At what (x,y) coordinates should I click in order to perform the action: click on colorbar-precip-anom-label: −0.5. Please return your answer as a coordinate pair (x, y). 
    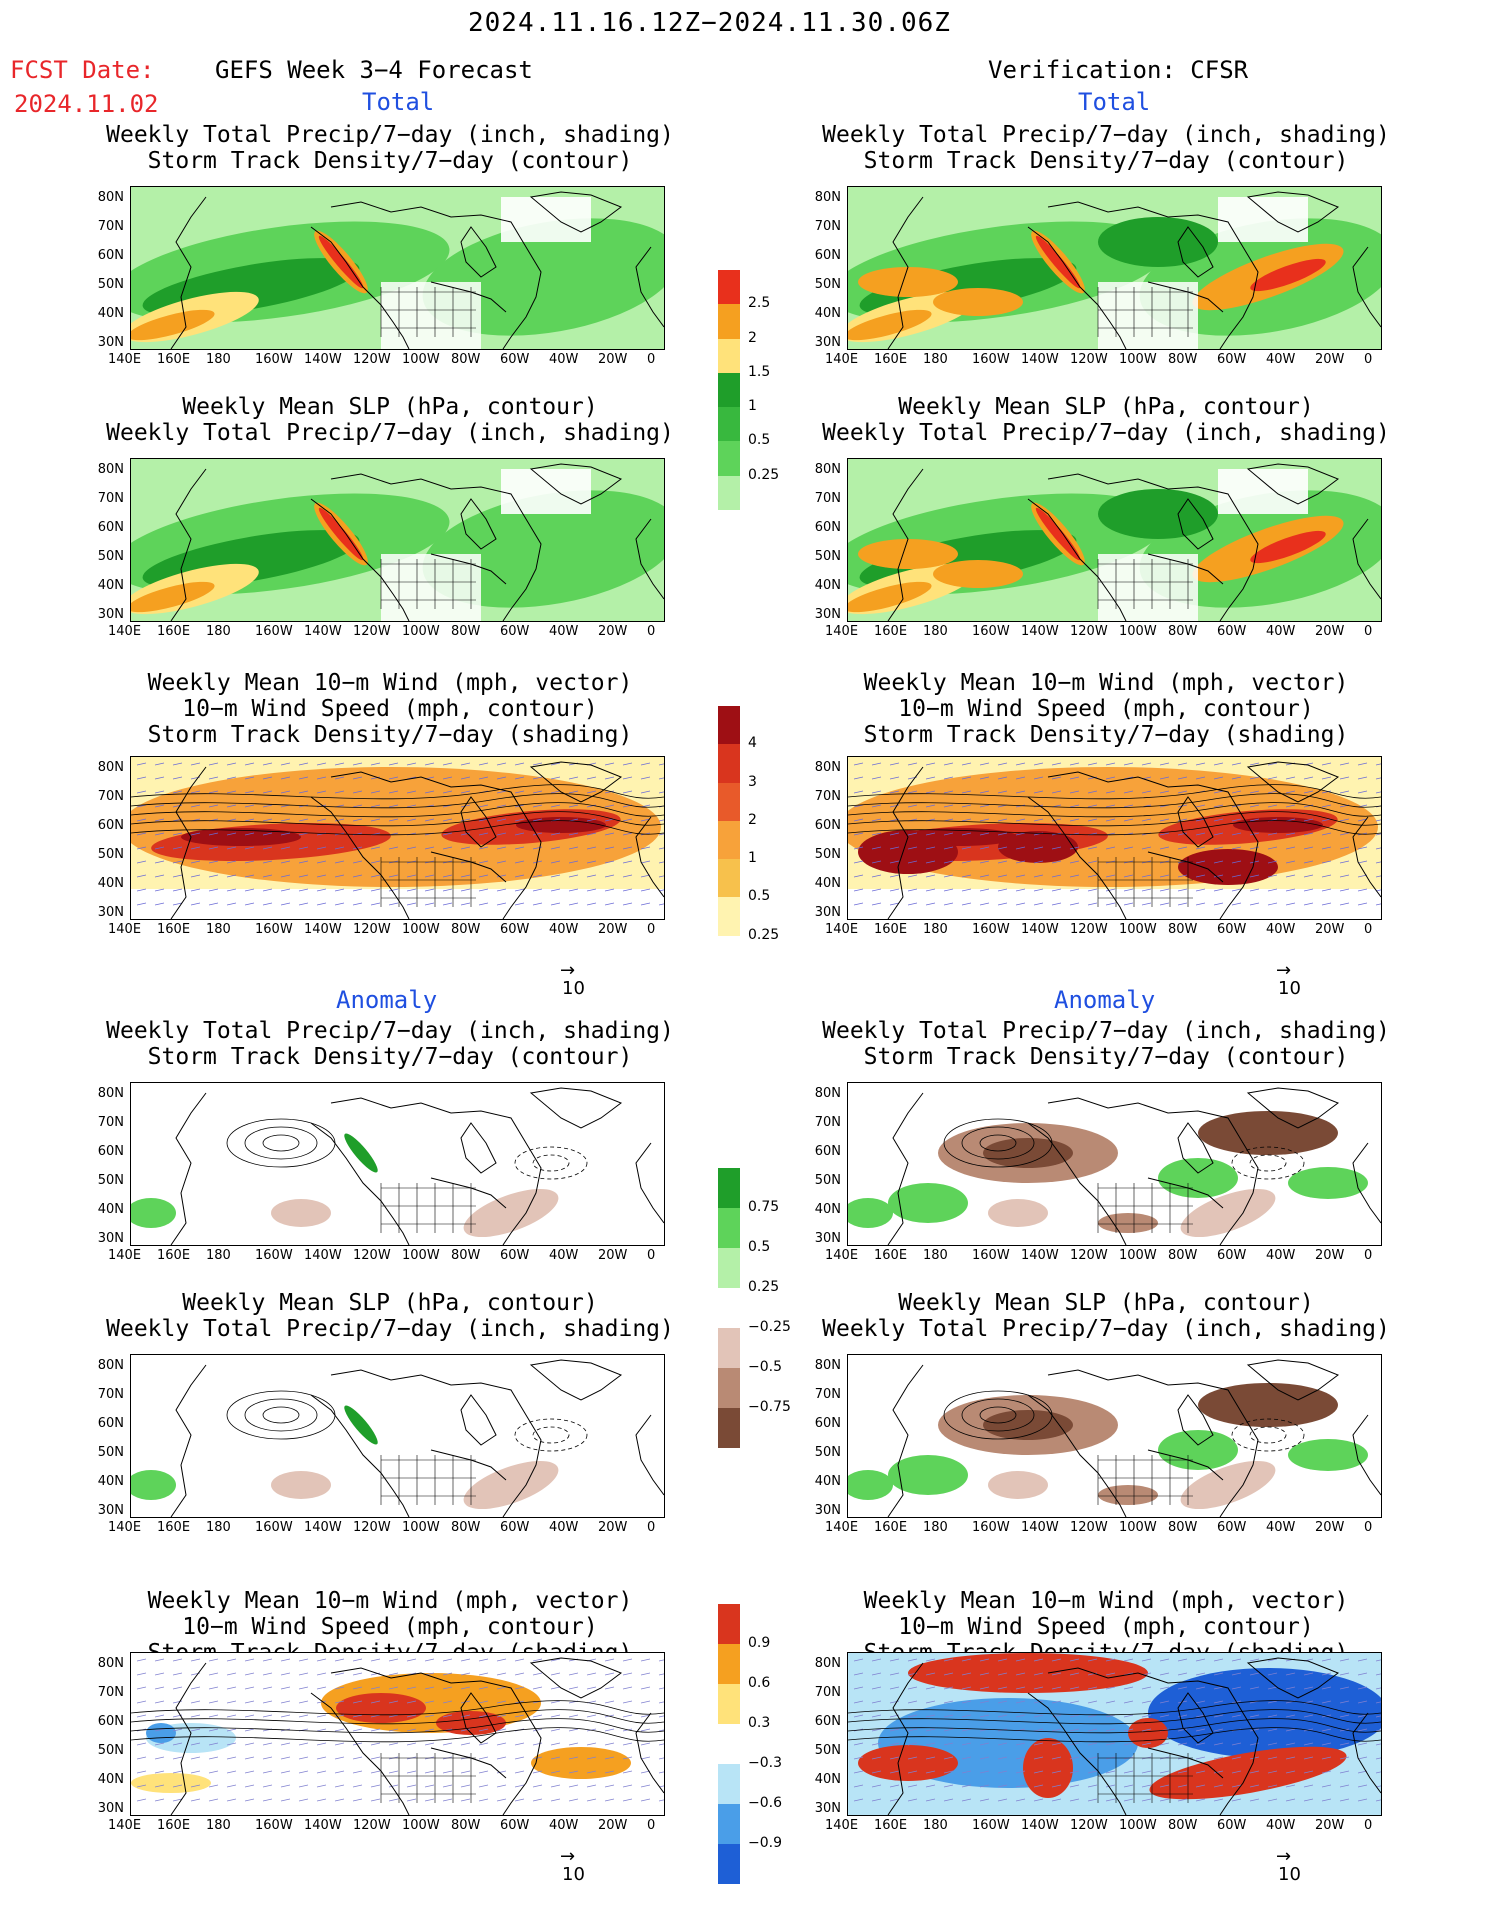
    Looking at the image, I should click on (765, 1367).